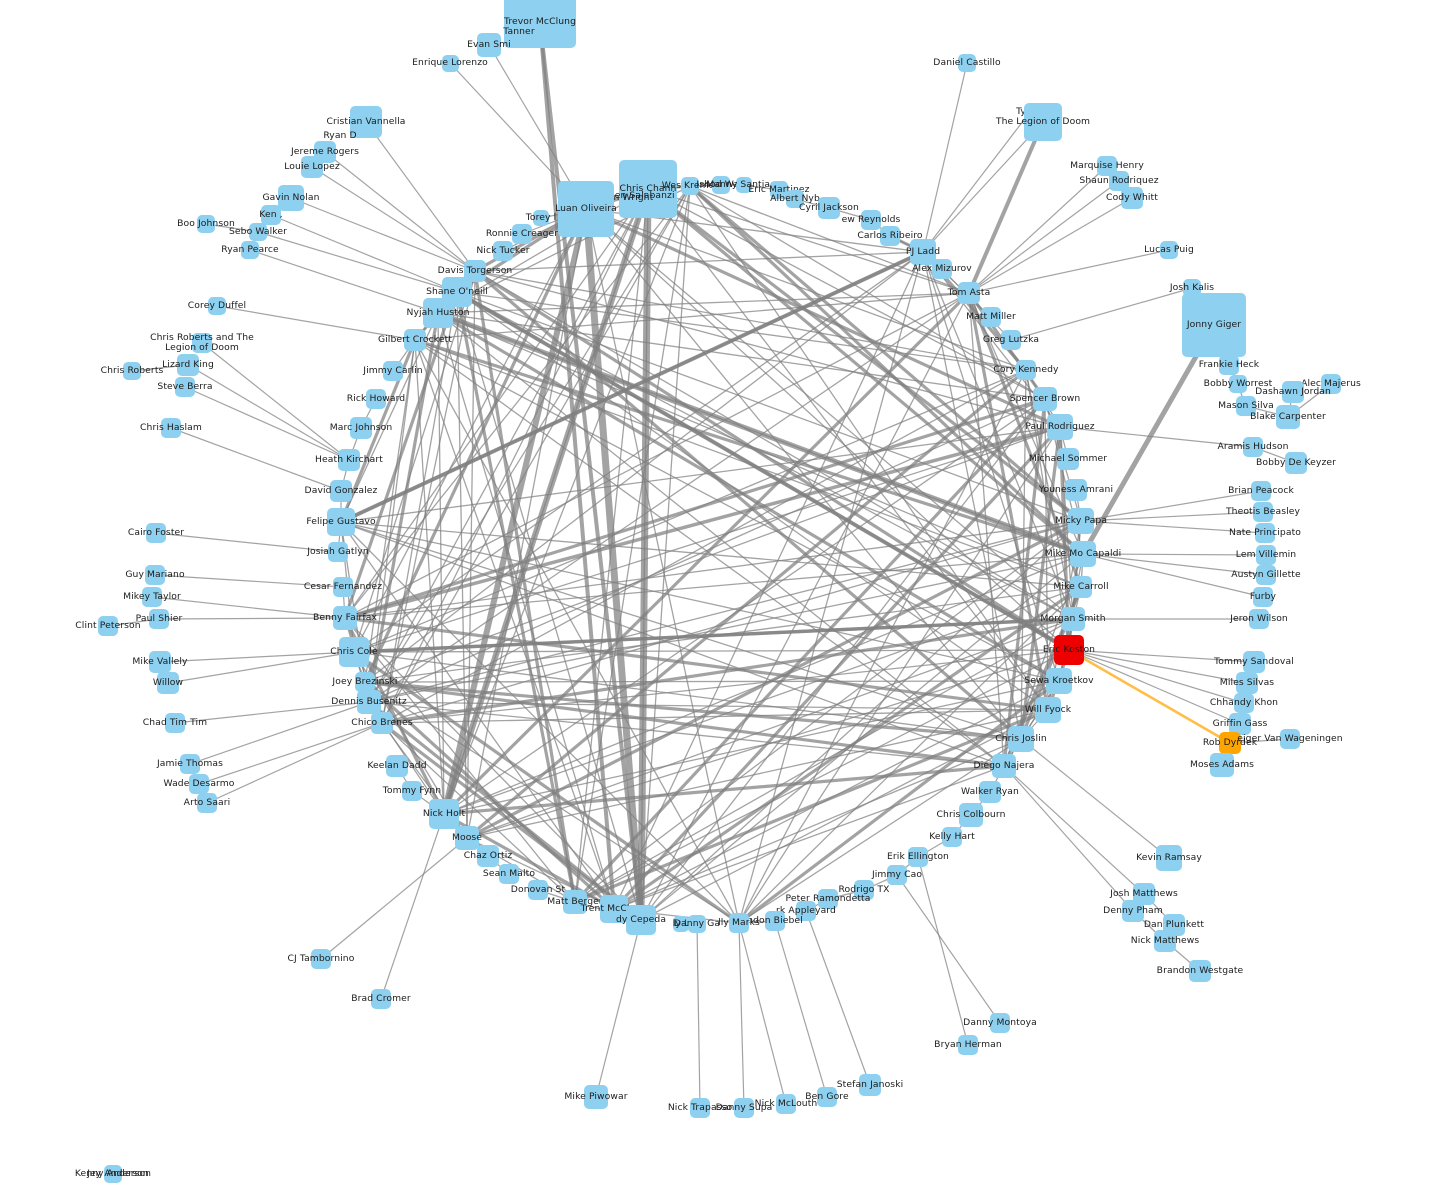 Image resolution: width=1440 pixels, height=1200 pixels. I want to click on graph-node-stefan-janoski, so click(870, 1085).